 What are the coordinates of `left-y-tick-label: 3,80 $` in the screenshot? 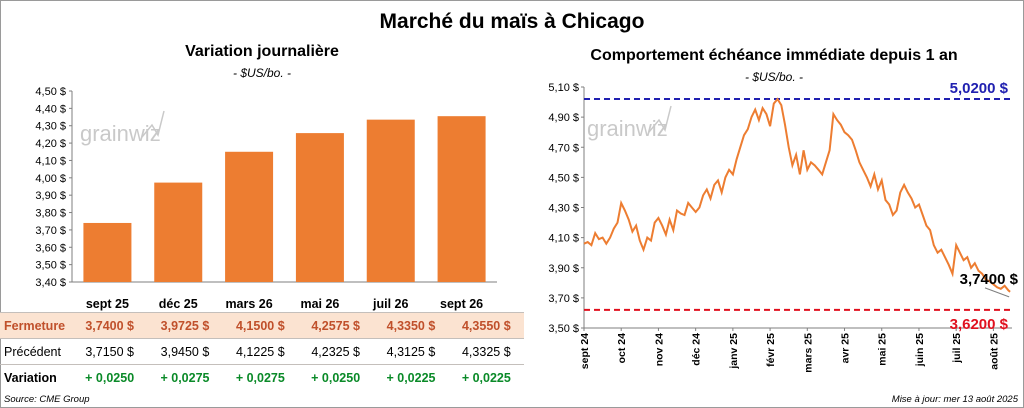 It's located at (50, 214).